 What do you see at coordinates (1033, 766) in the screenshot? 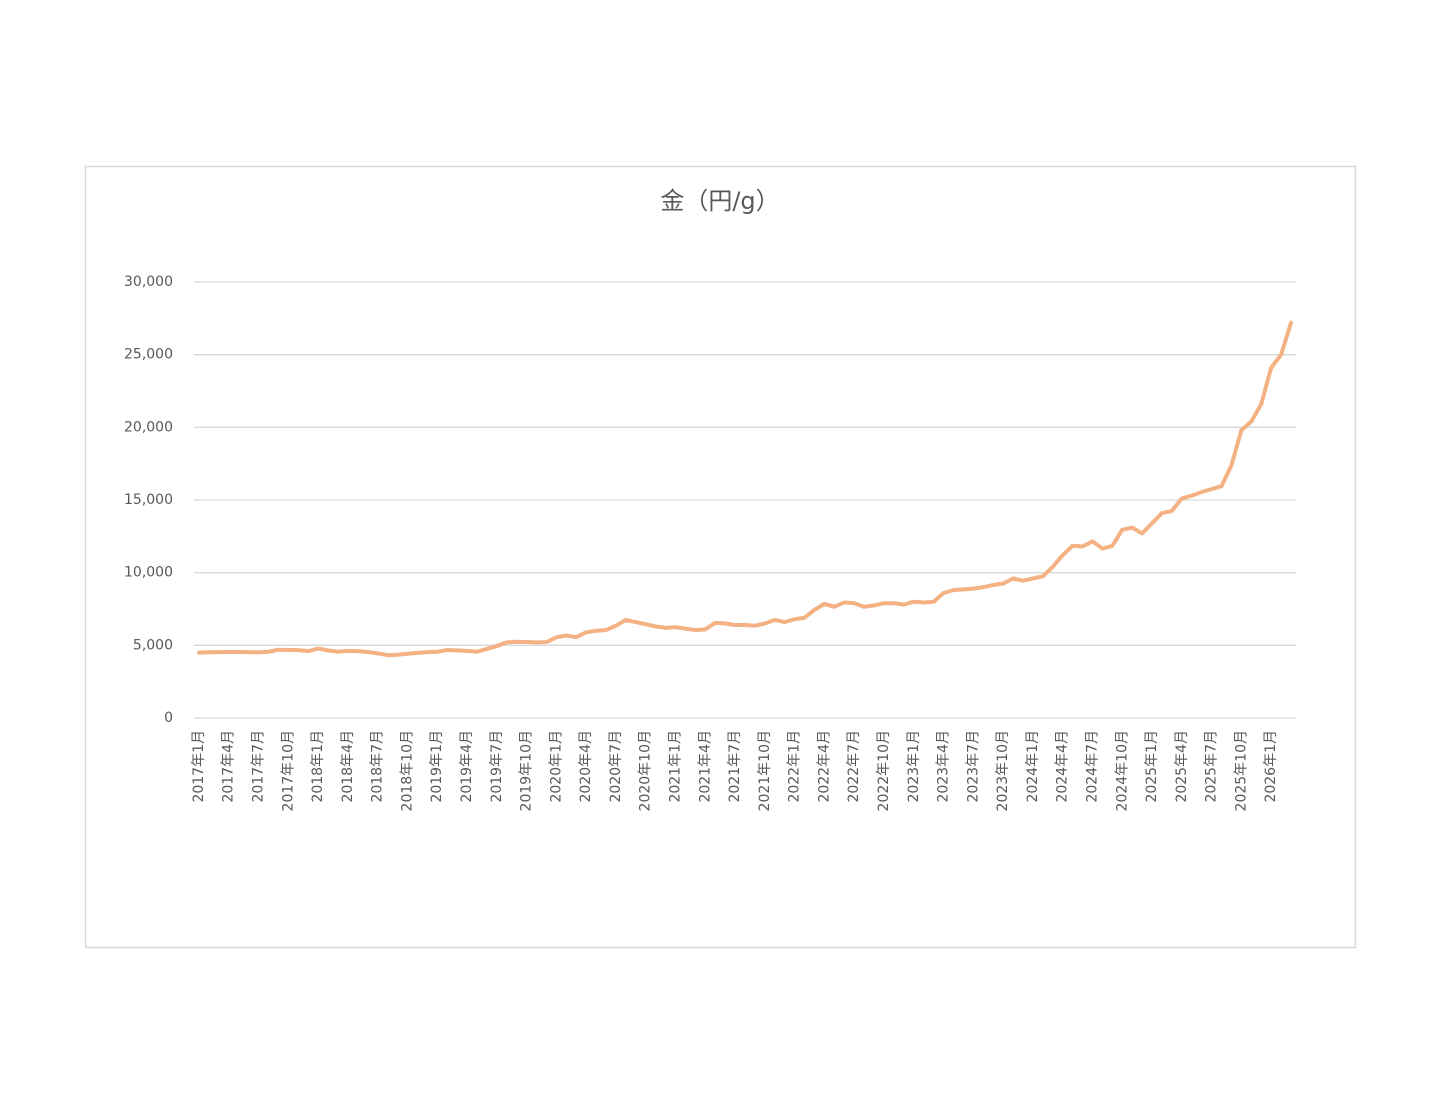
I see `x-tick-label: 2024年1月` at bounding box center [1033, 766].